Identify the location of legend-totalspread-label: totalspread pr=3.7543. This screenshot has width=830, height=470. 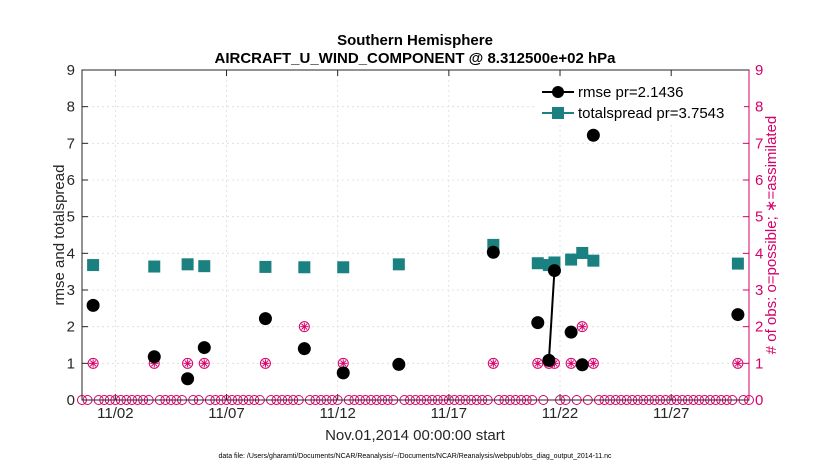
(651, 113).